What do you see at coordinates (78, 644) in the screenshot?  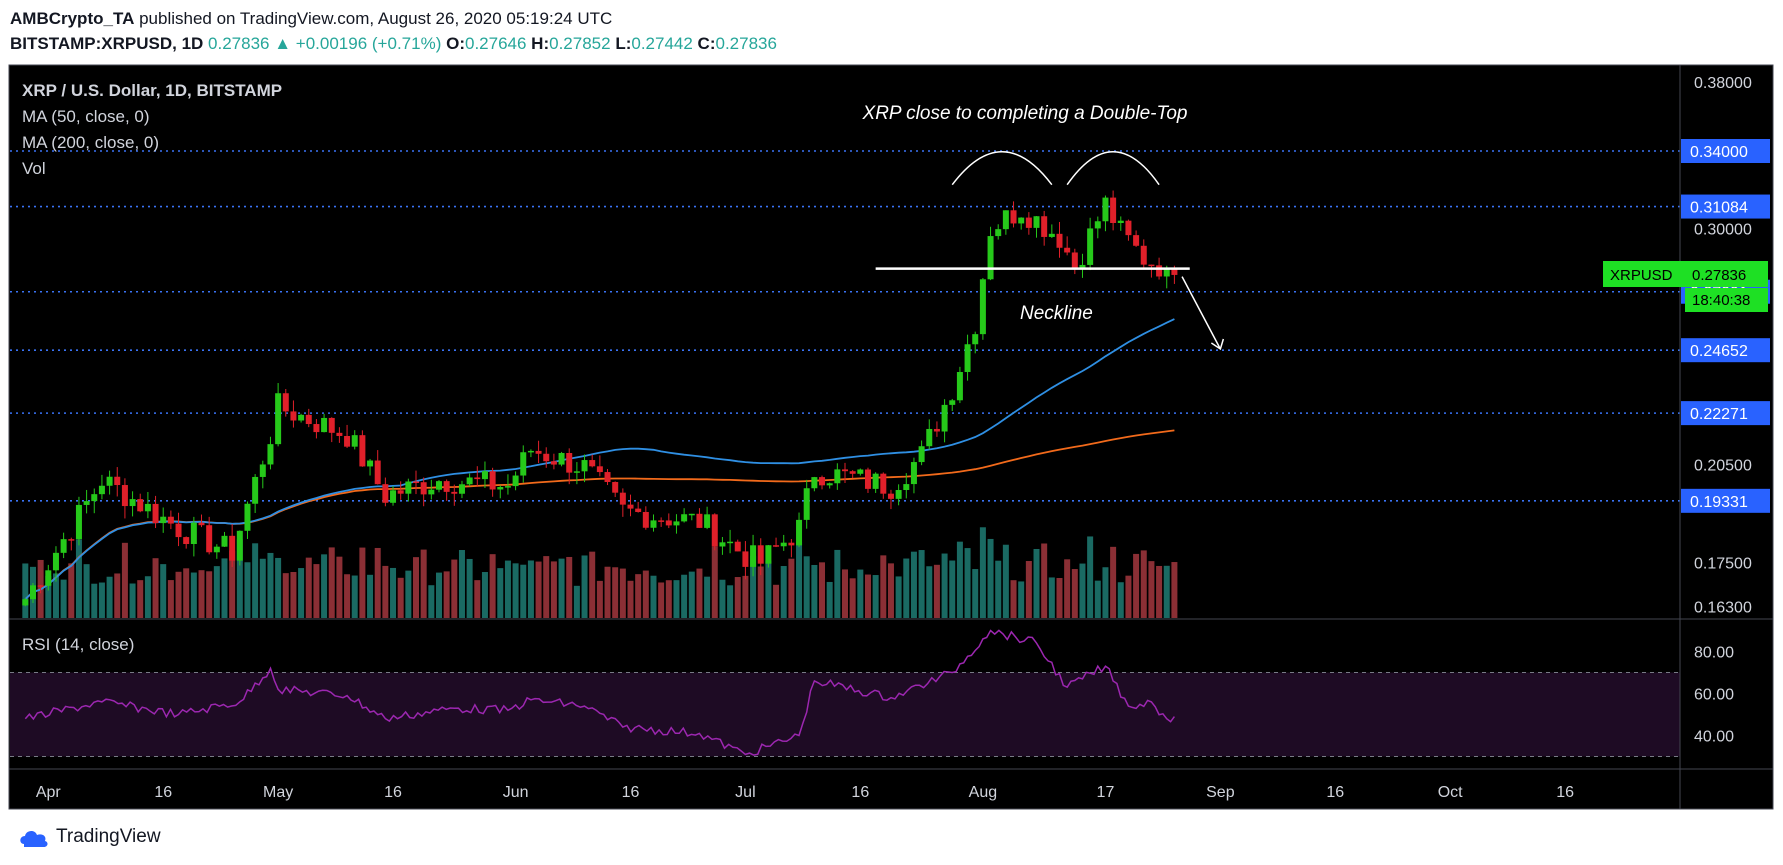 I see `legend-rsi: RSI (14, close)` at bounding box center [78, 644].